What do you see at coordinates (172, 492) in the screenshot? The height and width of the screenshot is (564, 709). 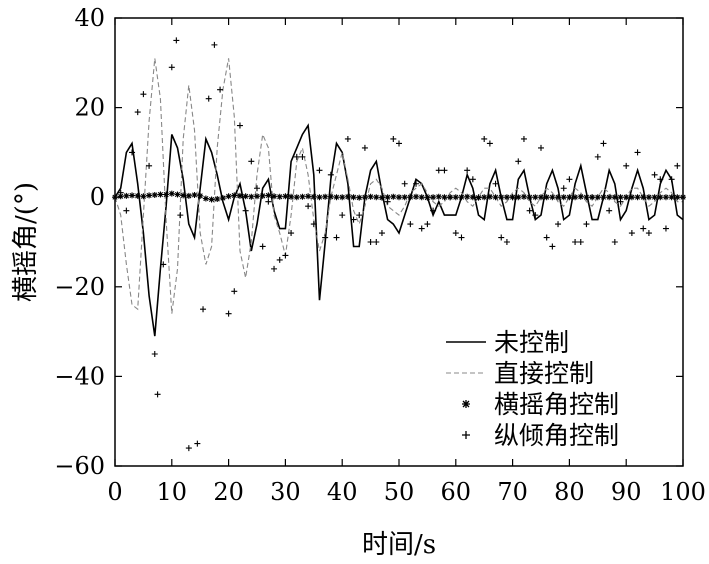 I see `x-tick-label: 10` at bounding box center [172, 492].